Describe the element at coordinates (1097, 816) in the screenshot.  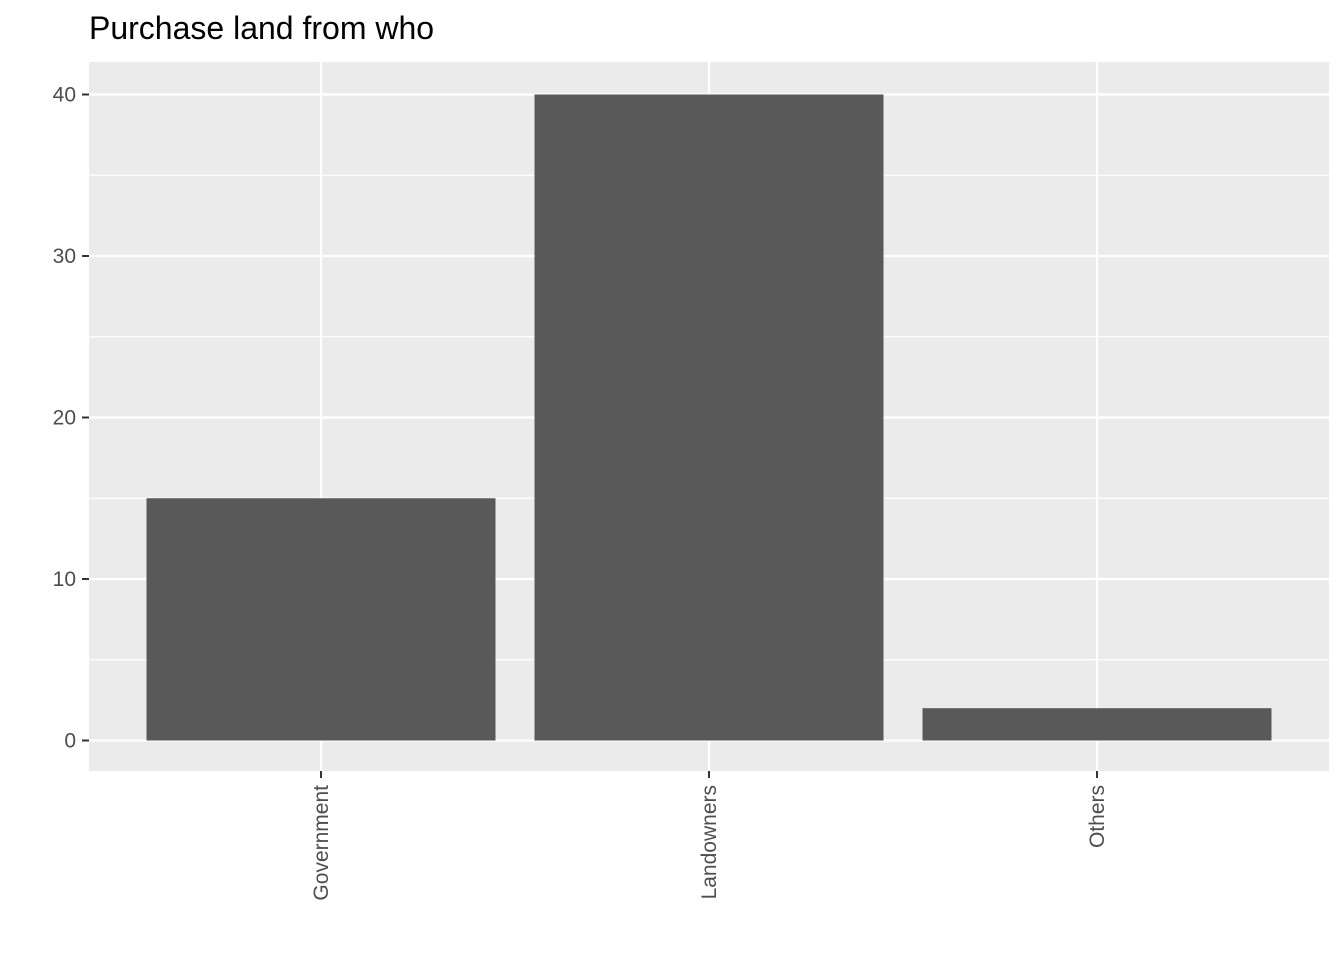
I see `x-tick-label: Others` at that location.